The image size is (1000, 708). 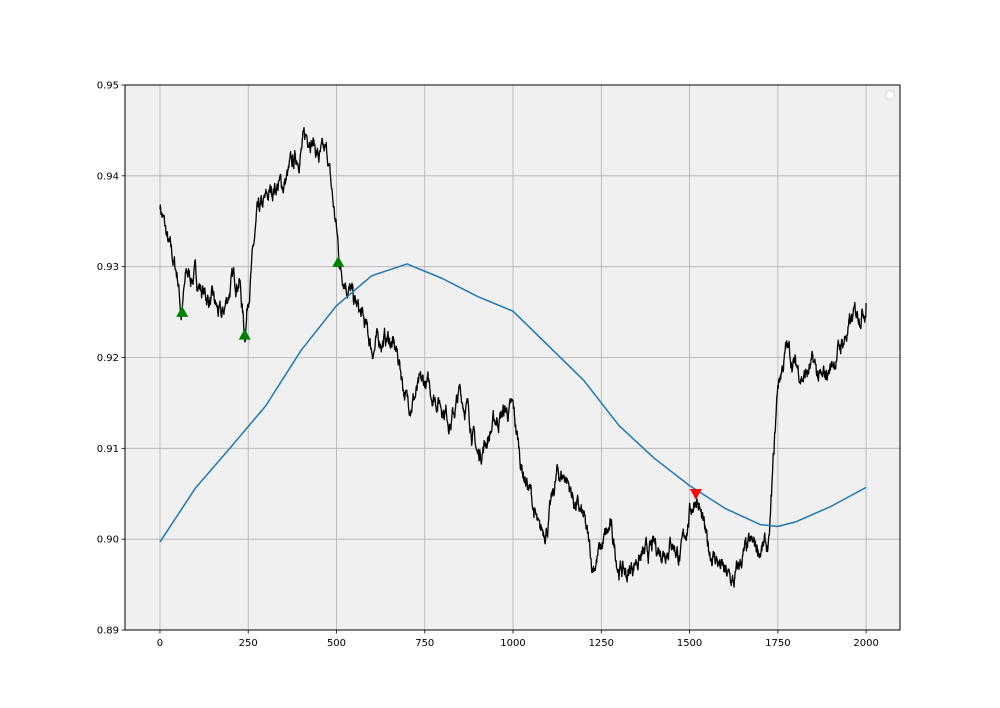 I want to click on y-tick-label: 0.92, so click(x=108, y=358).